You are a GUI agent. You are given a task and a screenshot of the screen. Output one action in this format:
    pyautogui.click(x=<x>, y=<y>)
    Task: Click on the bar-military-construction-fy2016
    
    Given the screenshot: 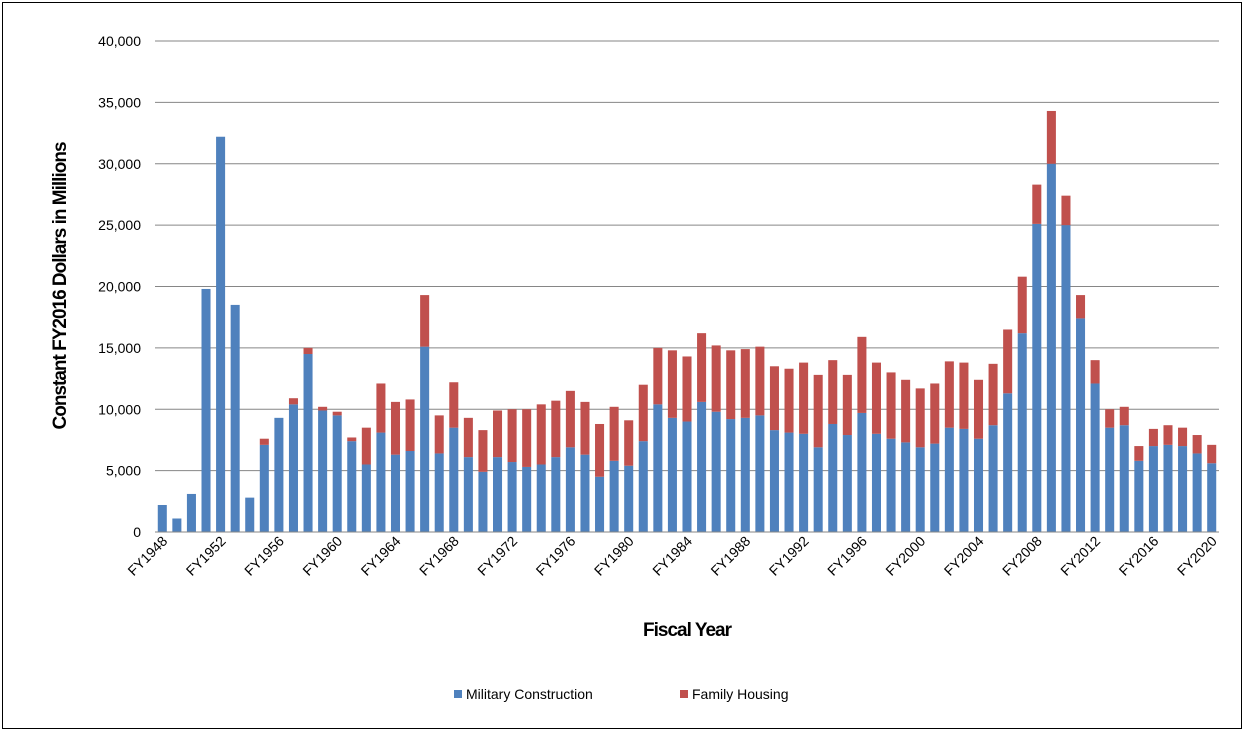 What is the action you would take?
    pyautogui.click(x=1153, y=489)
    